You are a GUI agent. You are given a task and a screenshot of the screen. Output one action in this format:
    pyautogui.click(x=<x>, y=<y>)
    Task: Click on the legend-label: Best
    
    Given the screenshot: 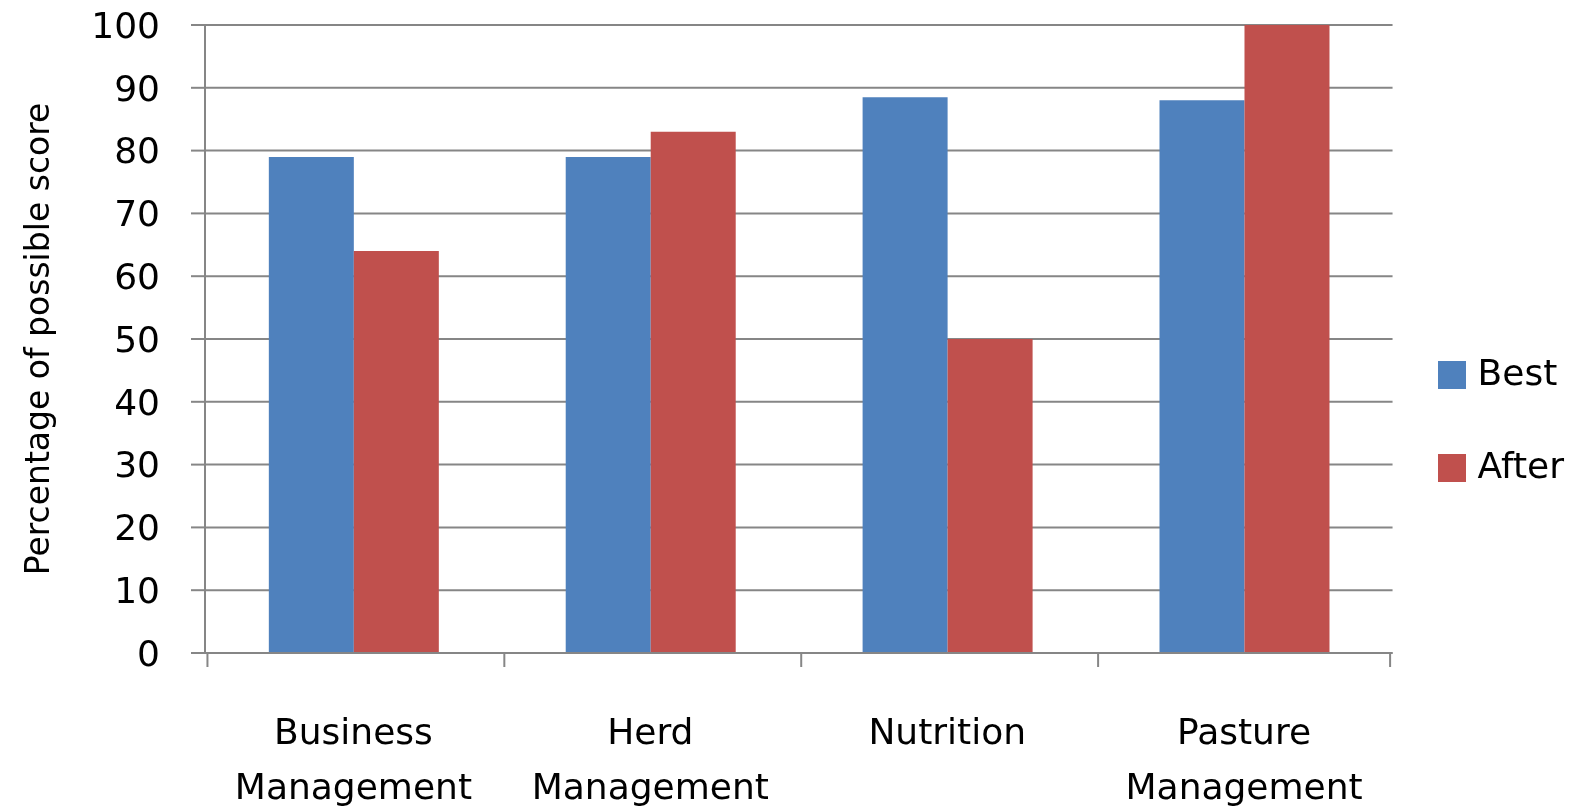 What is the action you would take?
    pyautogui.click(x=1517, y=372)
    